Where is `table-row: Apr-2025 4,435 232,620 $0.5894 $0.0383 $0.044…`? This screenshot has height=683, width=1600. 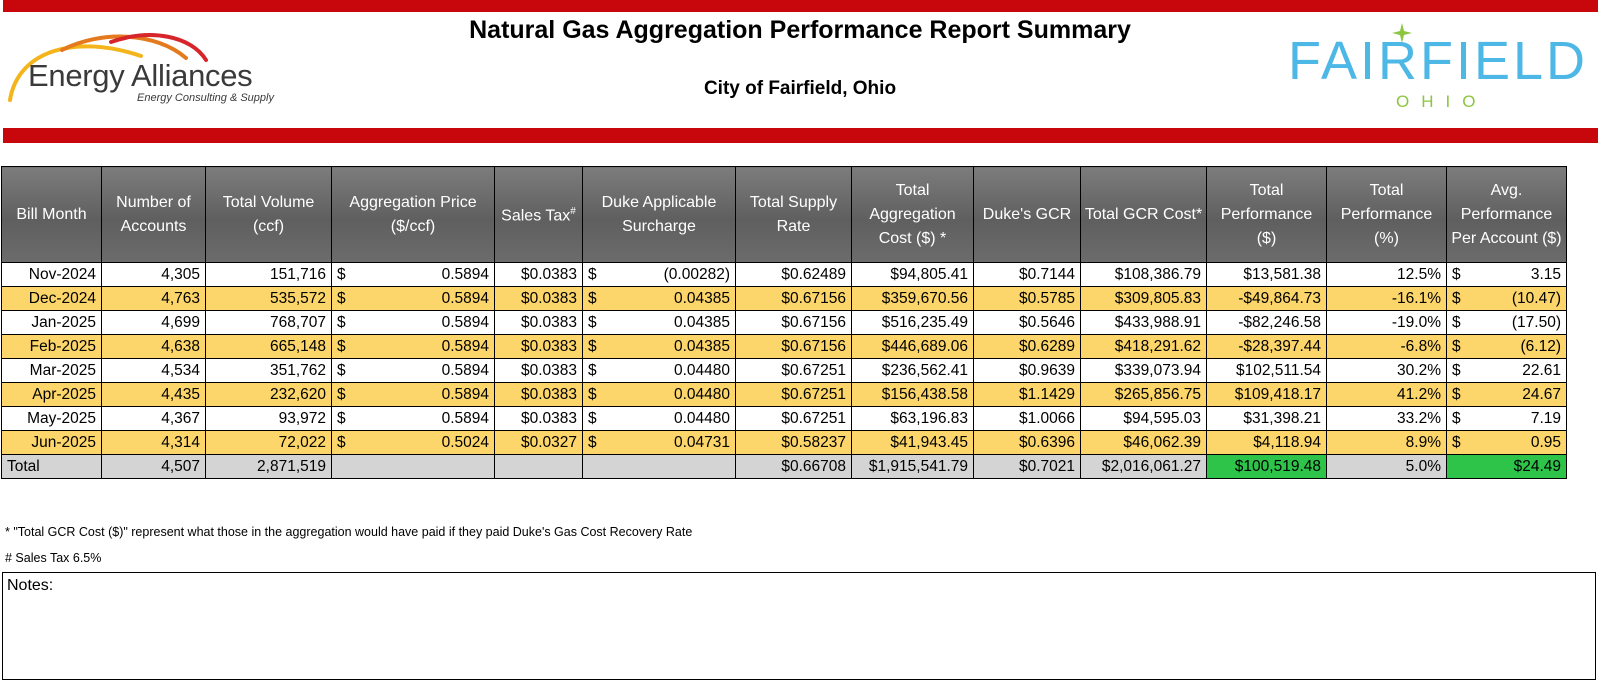 table-row: Apr-2025 4,435 232,620 $0.5894 $0.0383 $0.044… is located at coordinates (784, 394).